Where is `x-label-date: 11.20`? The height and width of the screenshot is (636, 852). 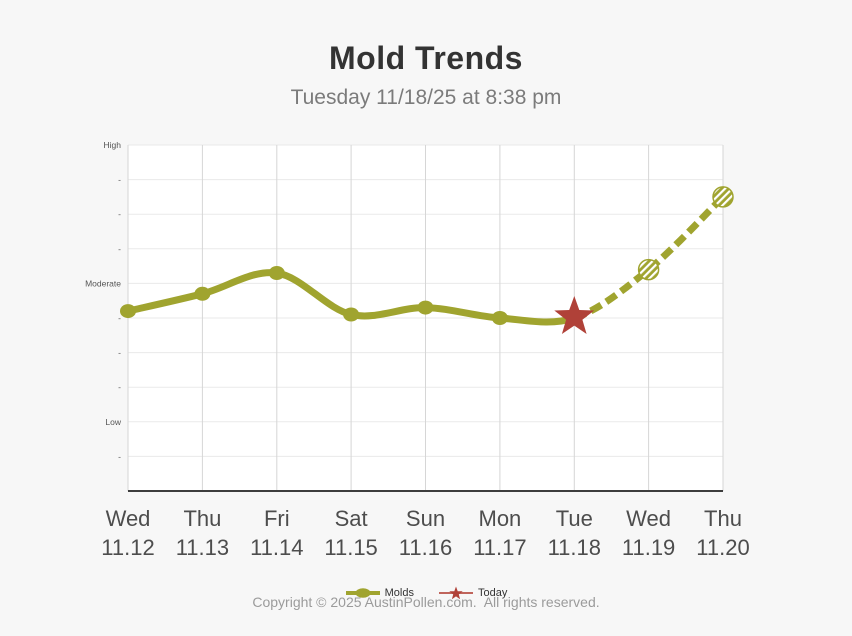
x-label-date: 11.20 is located at coordinates (722, 547).